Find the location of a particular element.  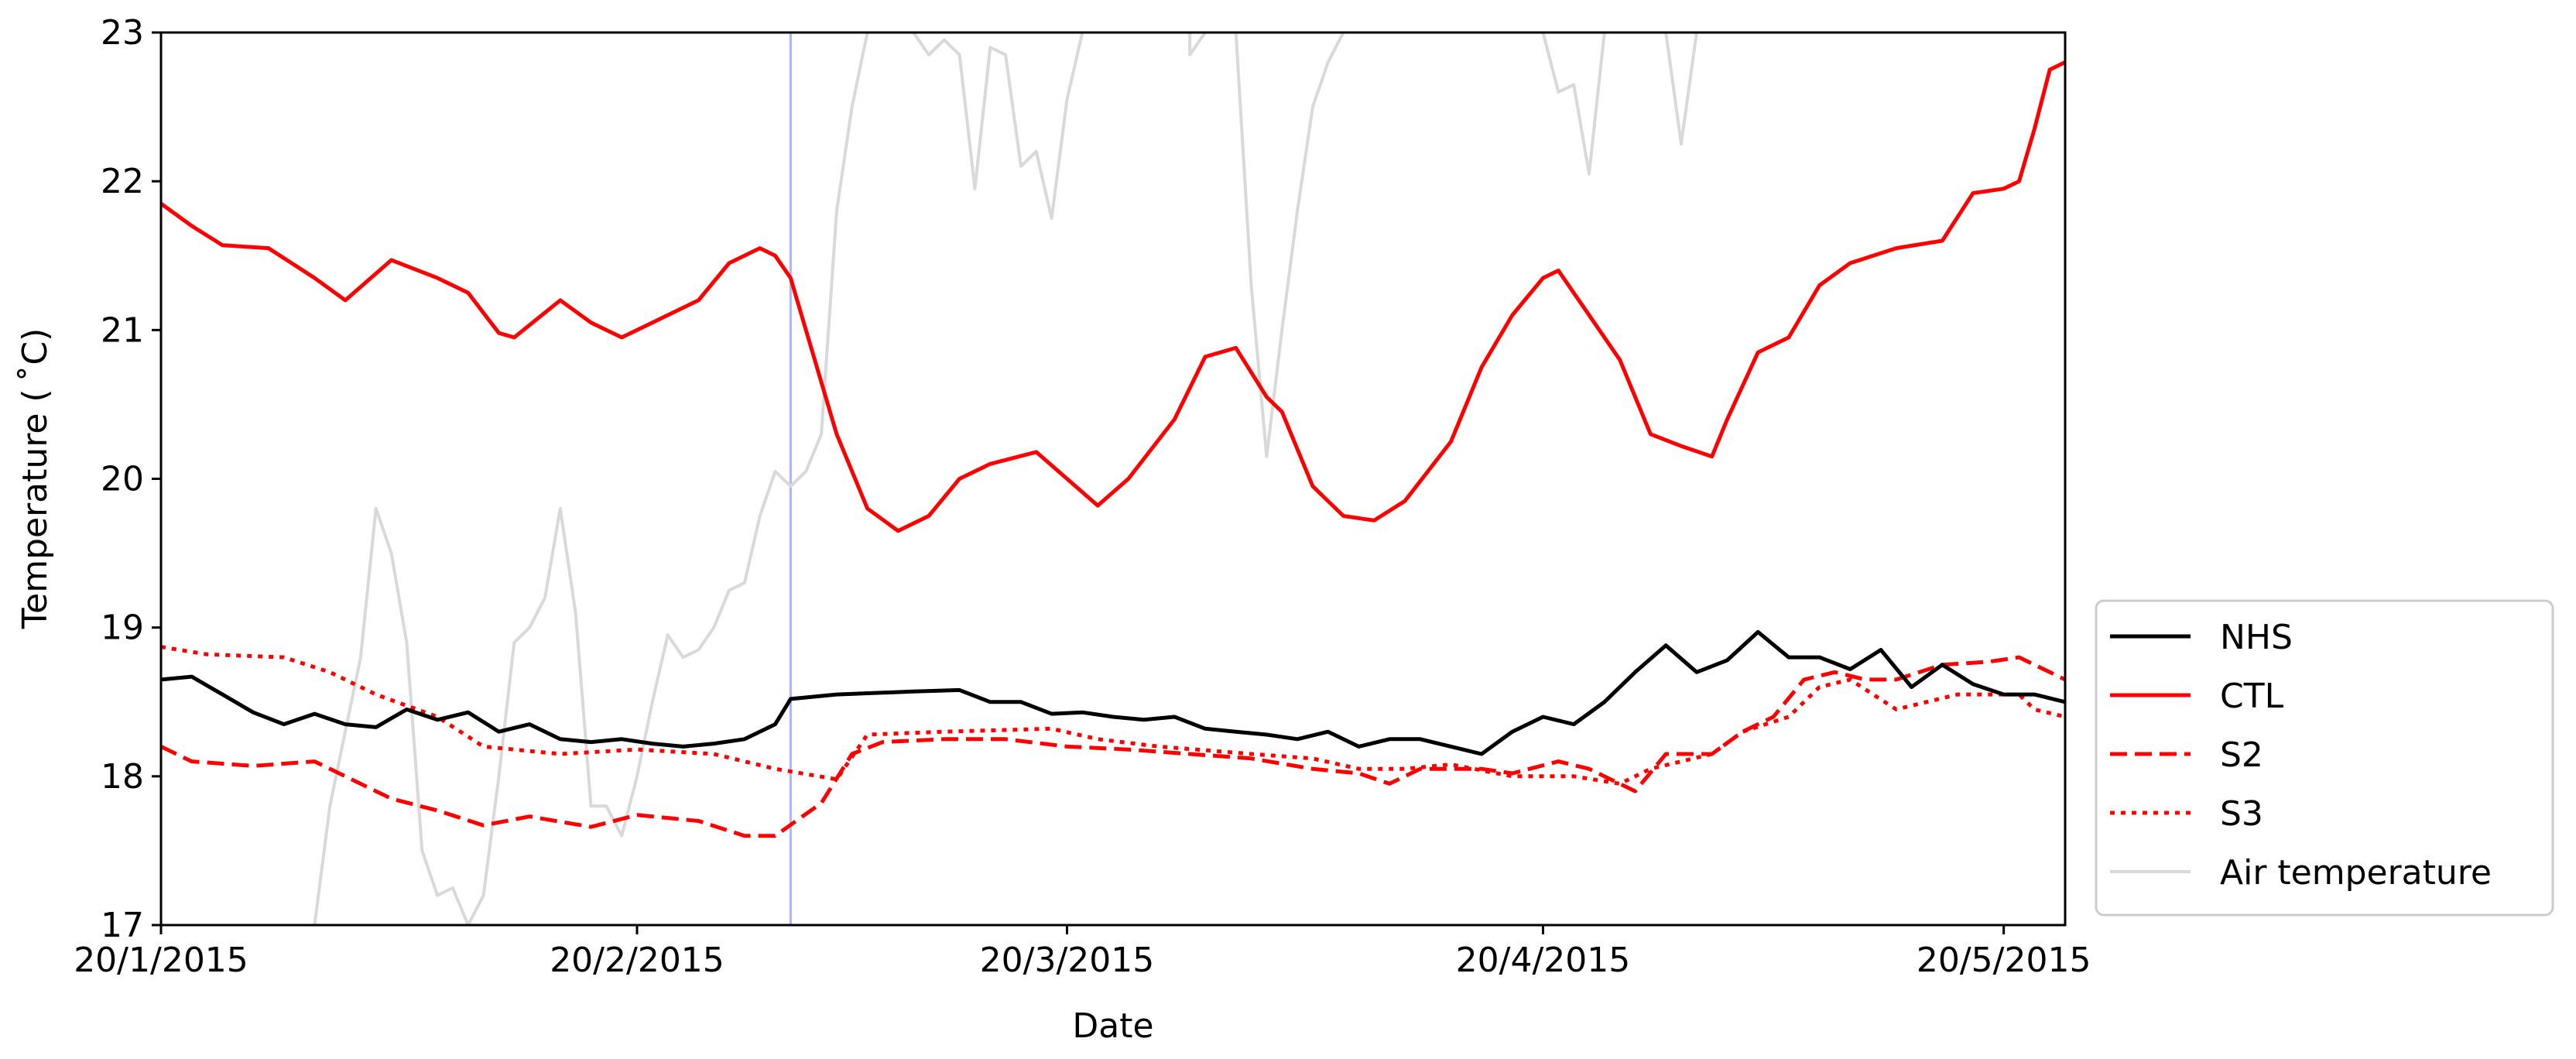

legend-label-air-temperature: Air temperature is located at coordinates (2356, 873).